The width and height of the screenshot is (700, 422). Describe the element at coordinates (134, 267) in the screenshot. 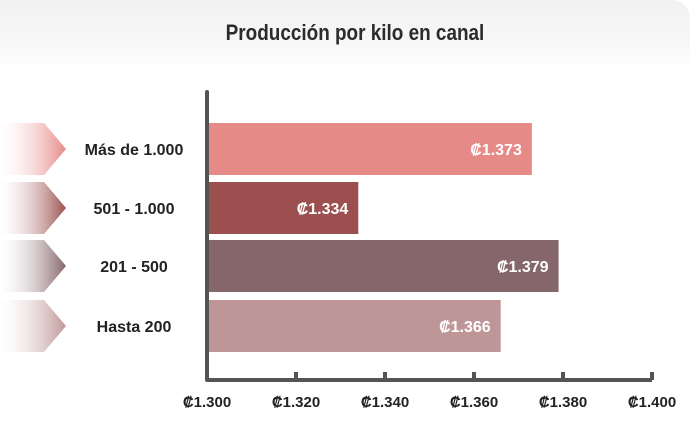

I see `category-label: 201 - 500` at that location.